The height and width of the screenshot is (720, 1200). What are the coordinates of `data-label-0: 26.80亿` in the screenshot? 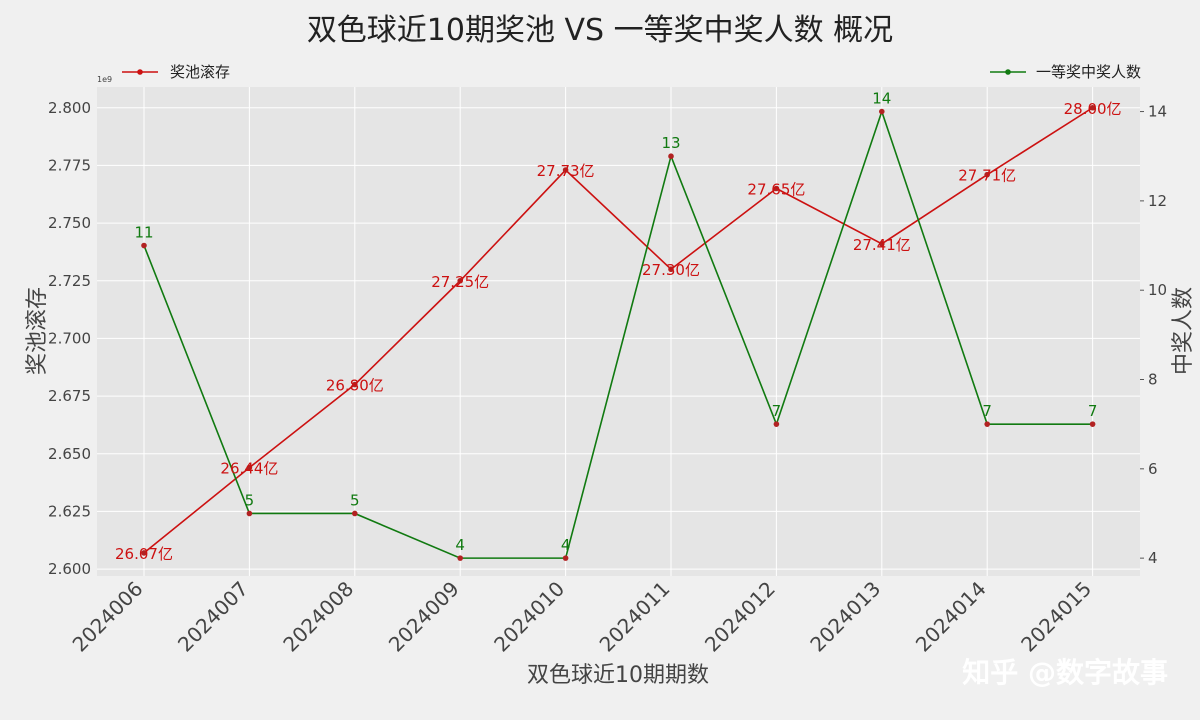 It's located at (355, 386).